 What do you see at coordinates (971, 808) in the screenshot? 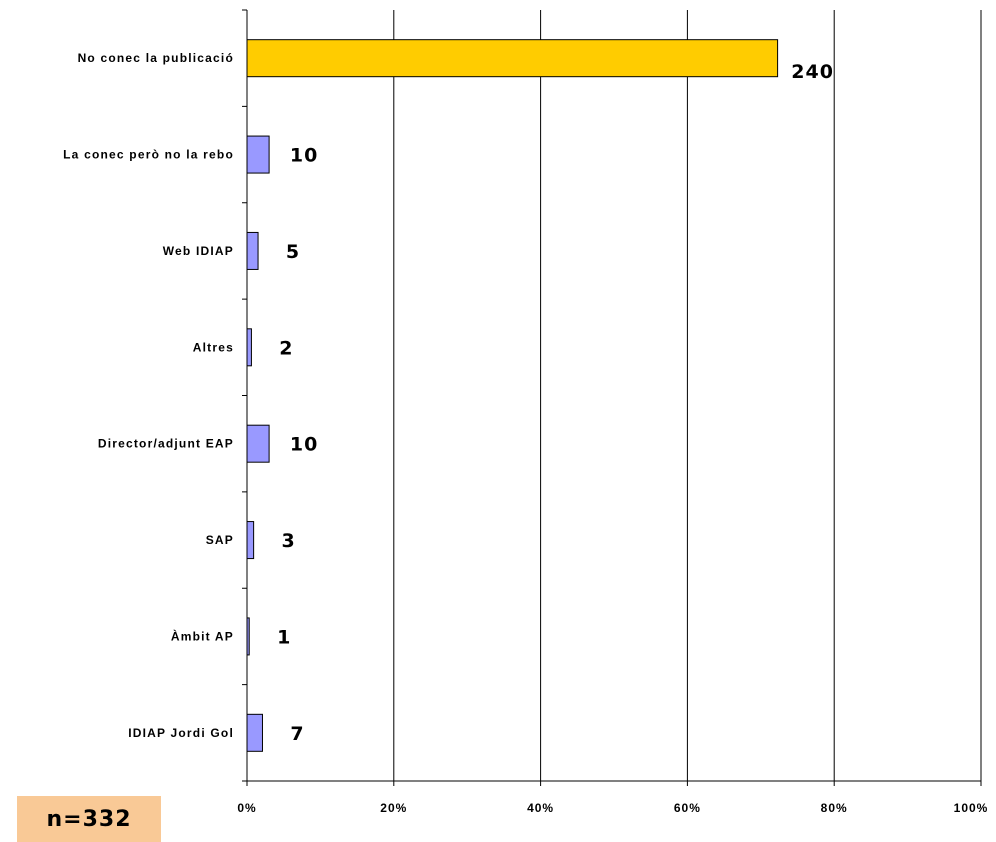
I see `x-tick-label-100: 100%` at bounding box center [971, 808].